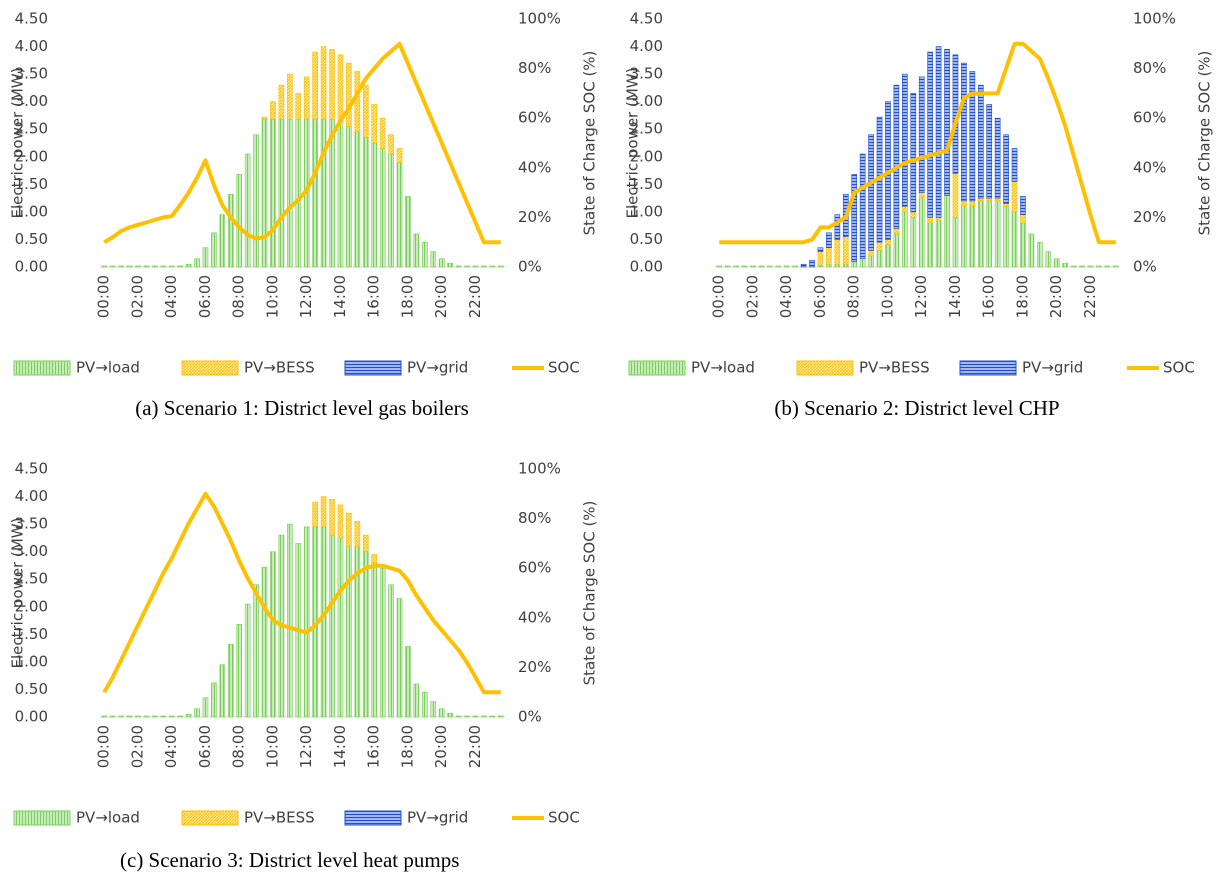 This screenshot has height=884, width=1217. Describe the element at coordinates (407, 746) in the screenshot. I see `x-tick-label: 18:00` at that location.